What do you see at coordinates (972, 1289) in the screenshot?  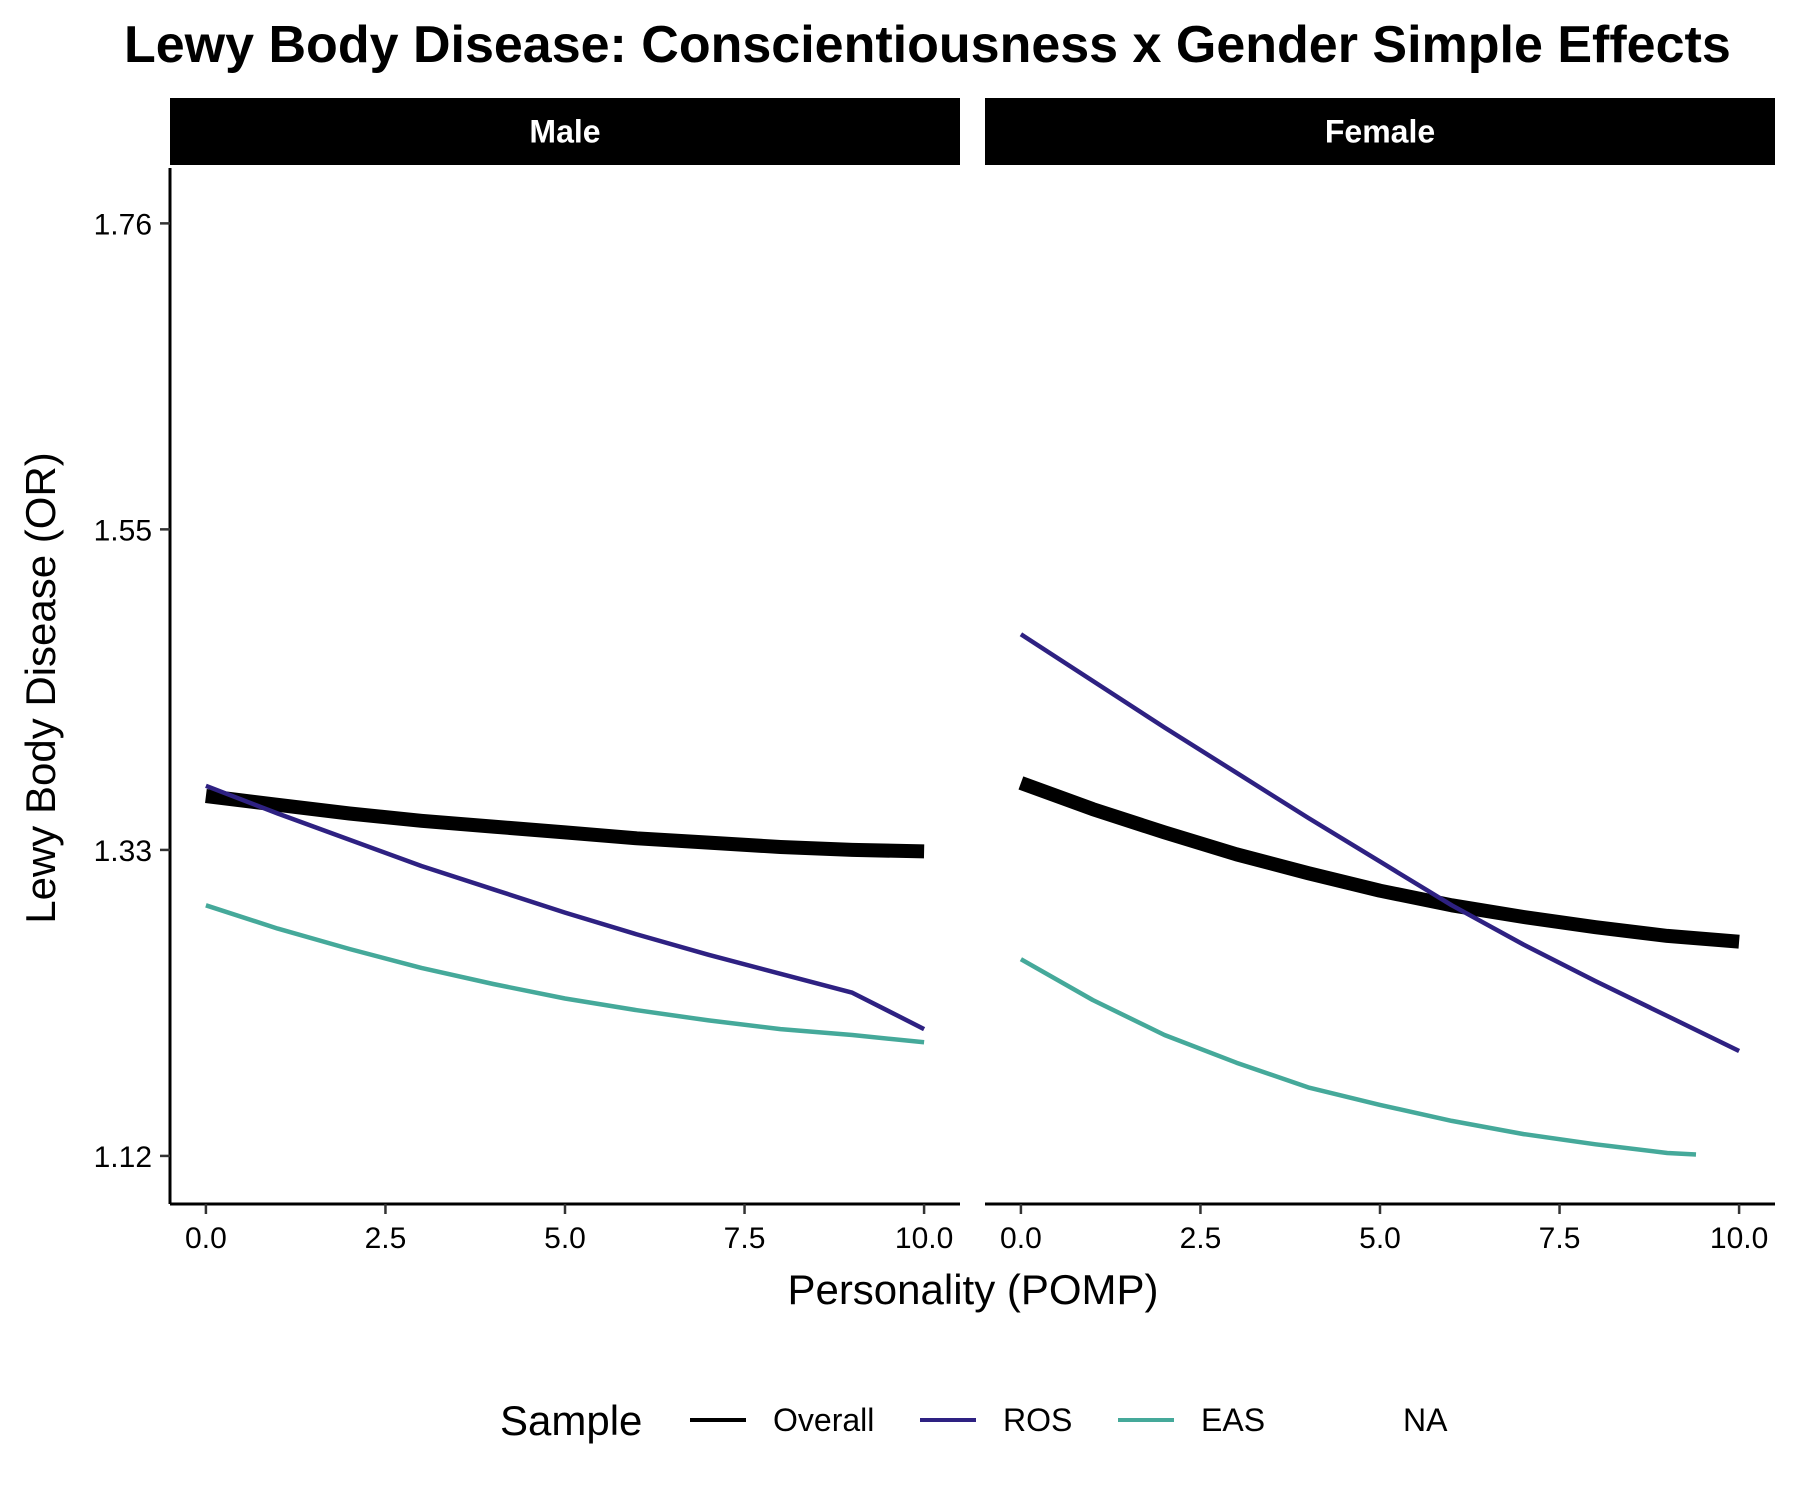 I see `x-axis-title: Personality (POMP)` at bounding box center [972, 1289].